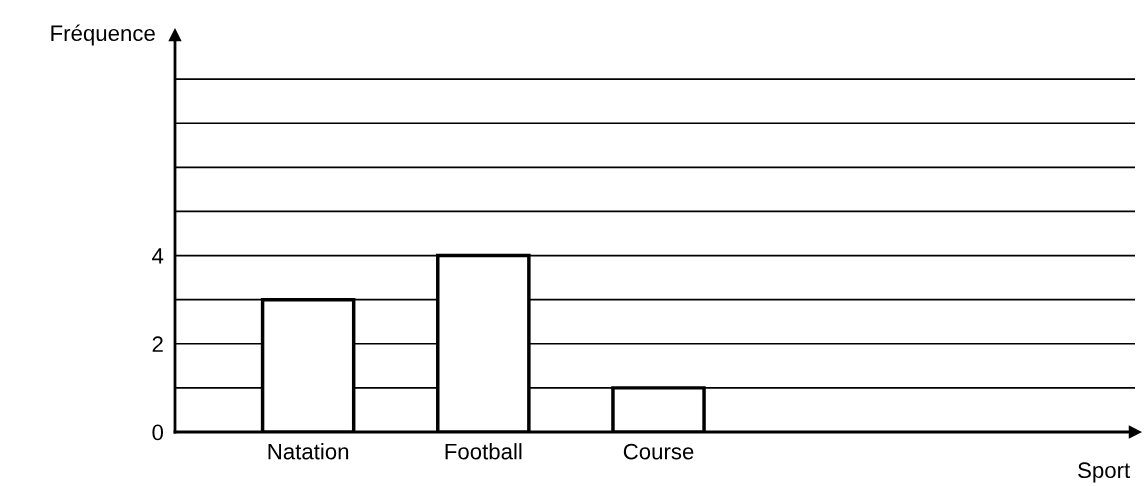 This screenshot has height=486, width=1144. What do you see at coordinates (158, 256) in the screenshot?
I see `y-tick-label: 4` at bounding box center [158, 256].